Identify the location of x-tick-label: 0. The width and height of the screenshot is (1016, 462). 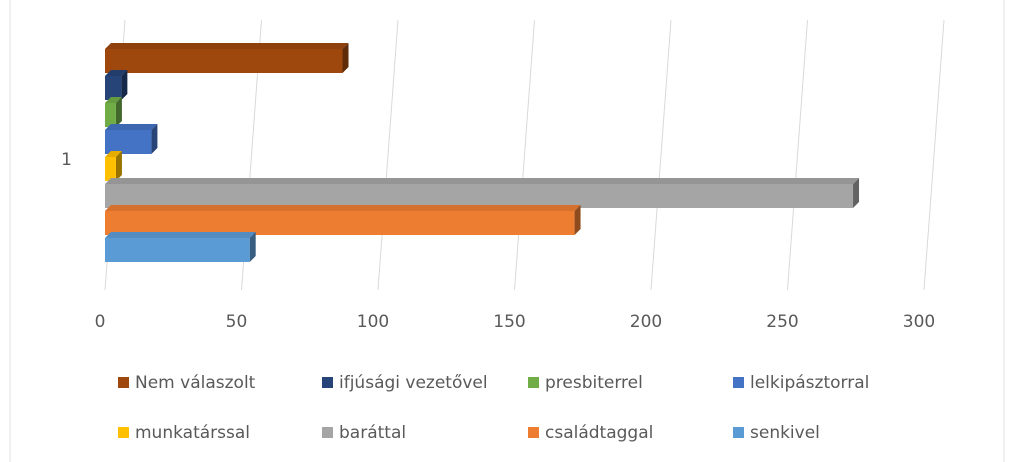
(100, 322).